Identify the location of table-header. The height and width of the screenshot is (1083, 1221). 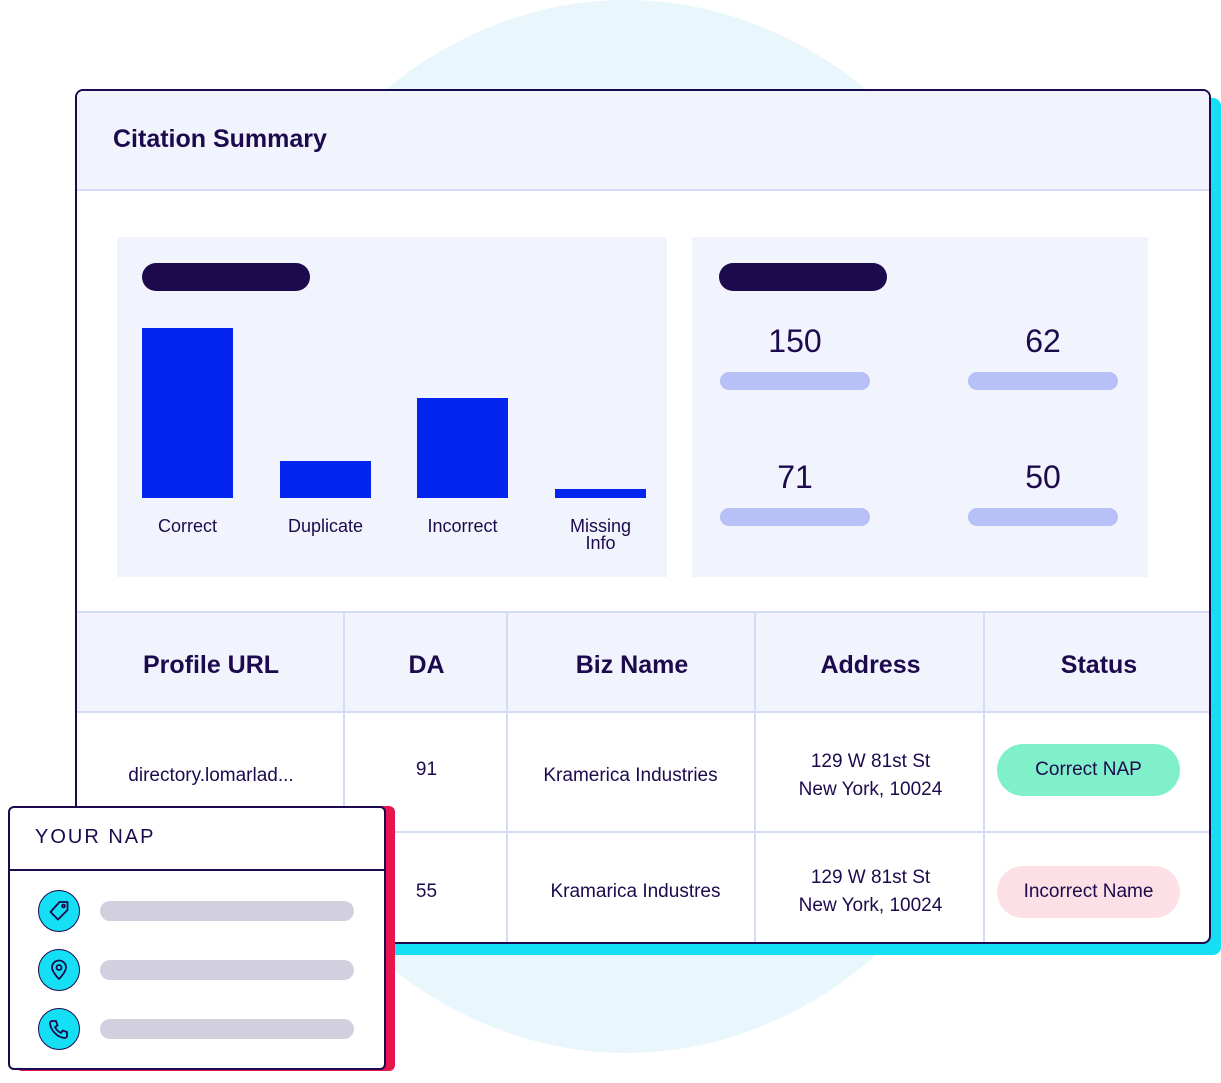
(643, 663).